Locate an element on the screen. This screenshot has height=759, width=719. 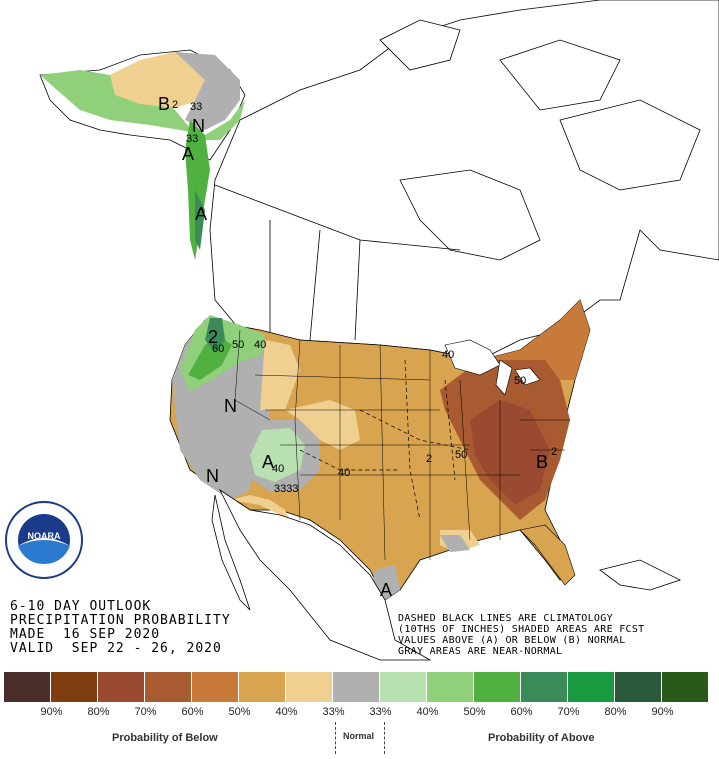
texas-above-label: A is located at coordinates (386, 590).